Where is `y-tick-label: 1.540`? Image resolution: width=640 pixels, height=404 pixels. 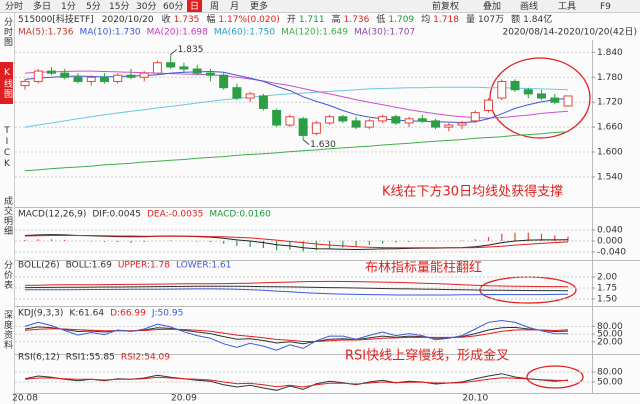 y-tick-label: 1.540 is located at coordinates (610, 177).